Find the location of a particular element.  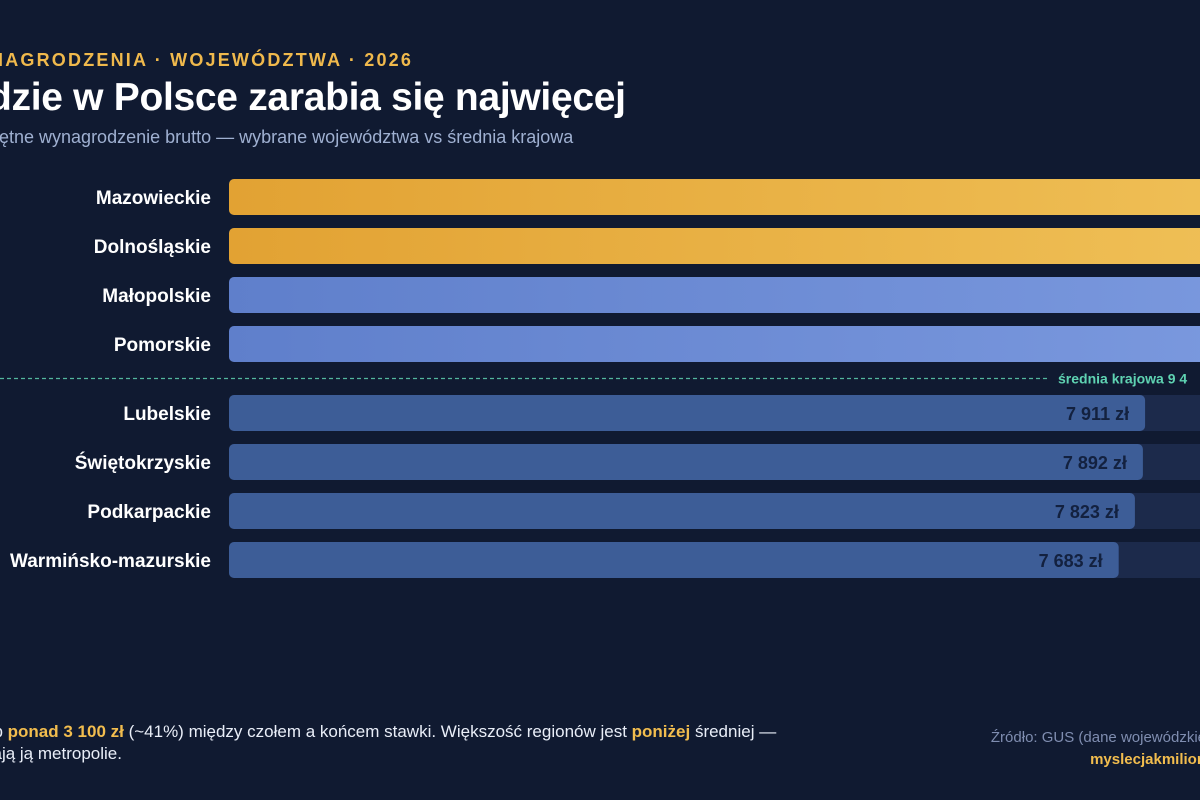

bar-malopolskie is located at coordinates (714, 295).